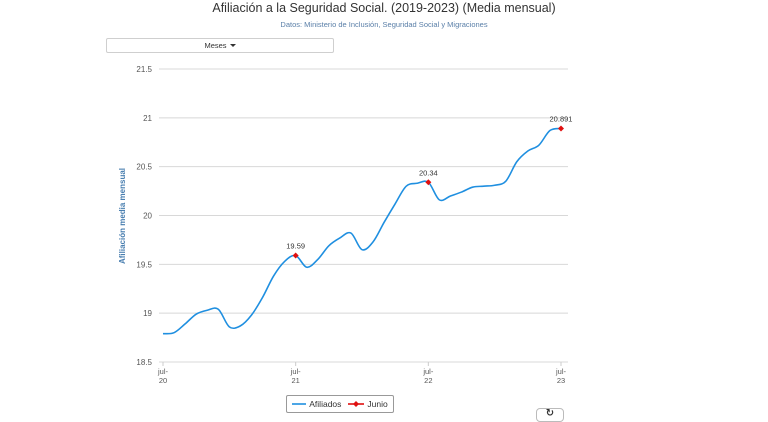 This screenshot has height=422, width=768. I want to click on legend-item-afiliados: Afiliados, so click(316, 404).